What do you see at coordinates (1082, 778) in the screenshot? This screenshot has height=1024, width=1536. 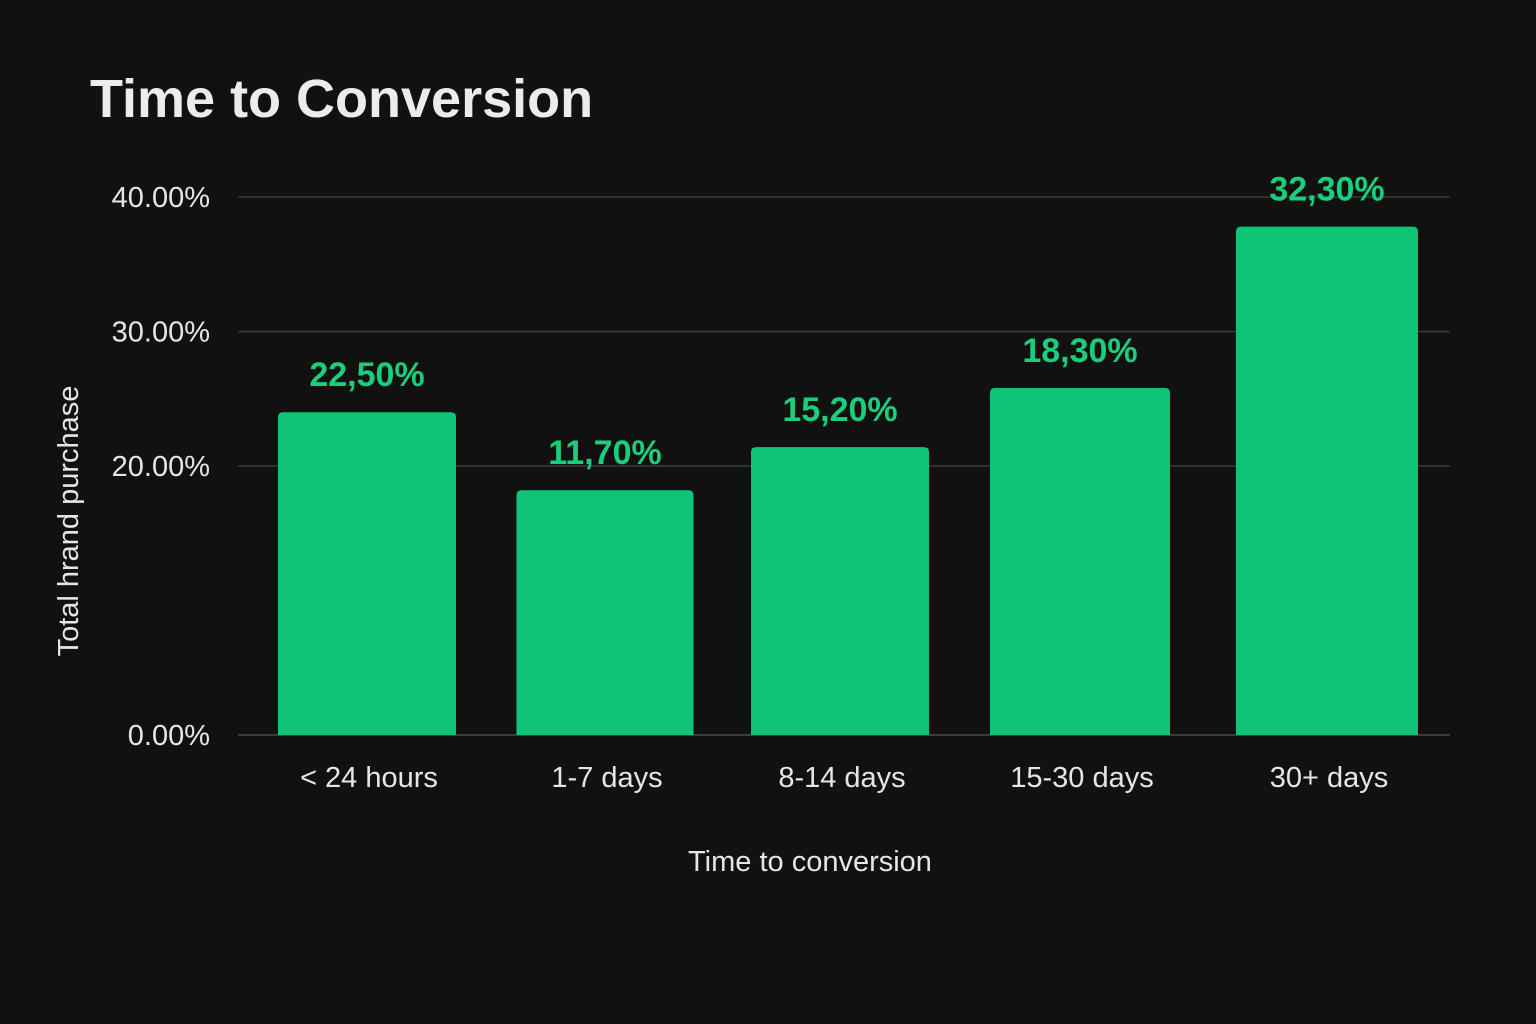 I see `x-tick-label: 15-30 days` at bounding box center [1082, 778].